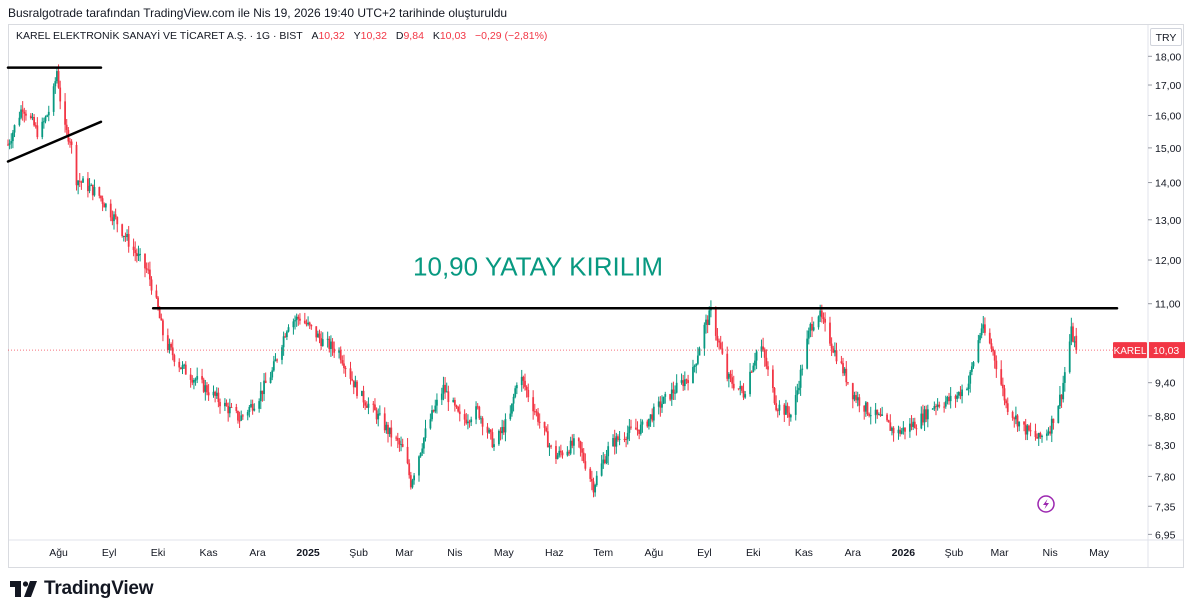  What do you see at coordinates (1168, 184) in the screenshot?
I see `y-tick-label: 14,00` at bounding box center [1168, 184].